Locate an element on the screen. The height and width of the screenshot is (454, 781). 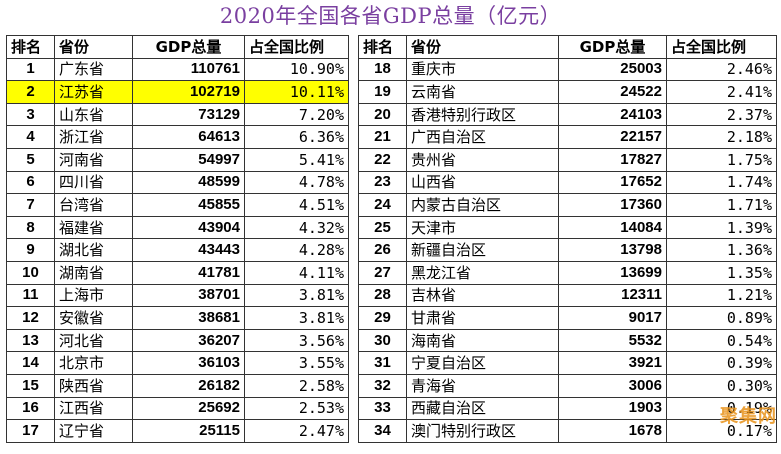
rank-cell: 32 is located at coordinates (382, 385).